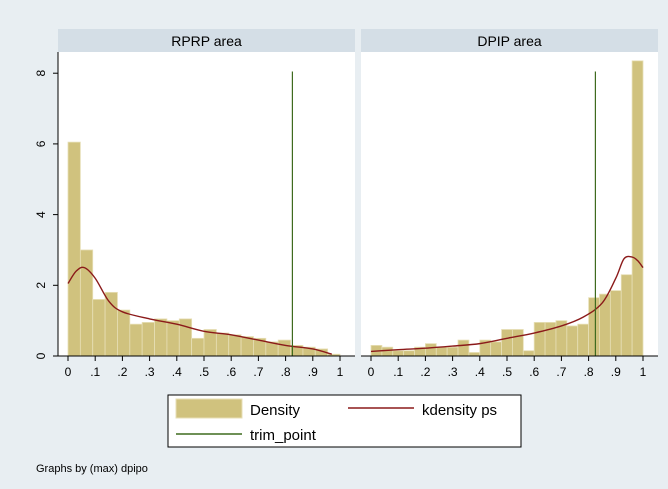 The width and height of the screenshot is (668, 489). I want to click on y-tick-label: 8, so click(41, 73).